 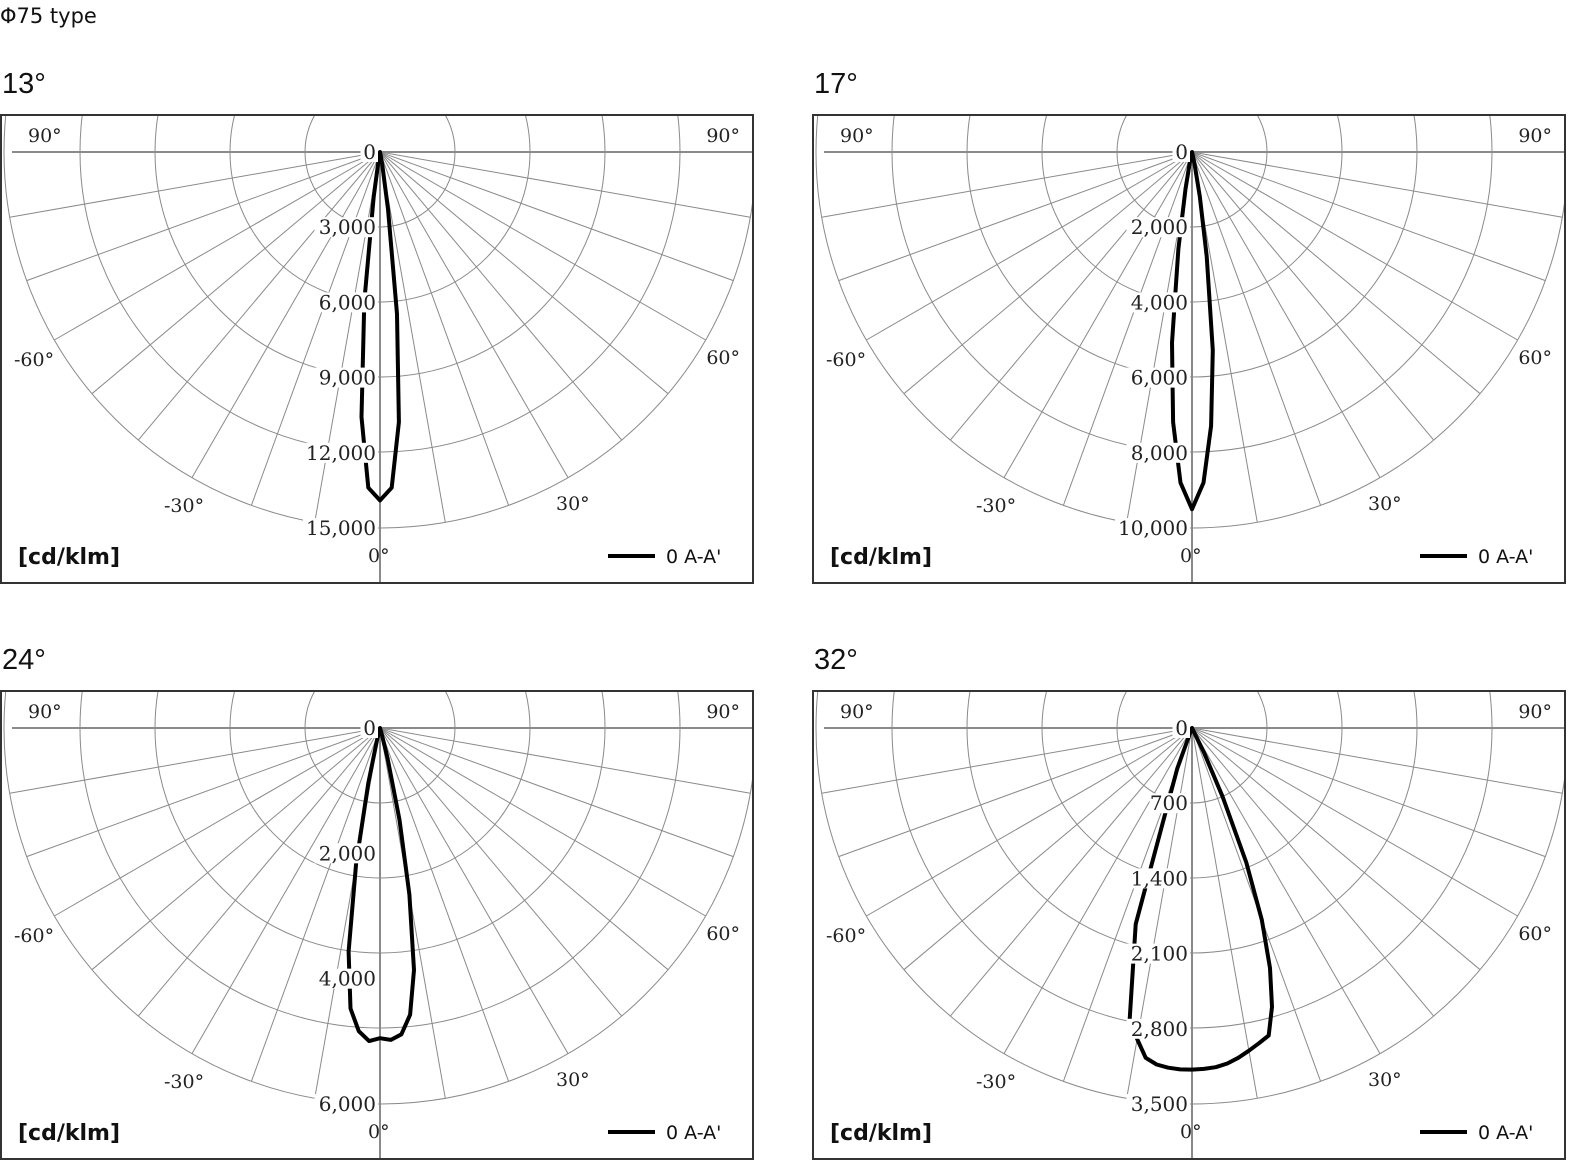 I want to click on beam-angle-title: 32°, so click(x=836, y=660).